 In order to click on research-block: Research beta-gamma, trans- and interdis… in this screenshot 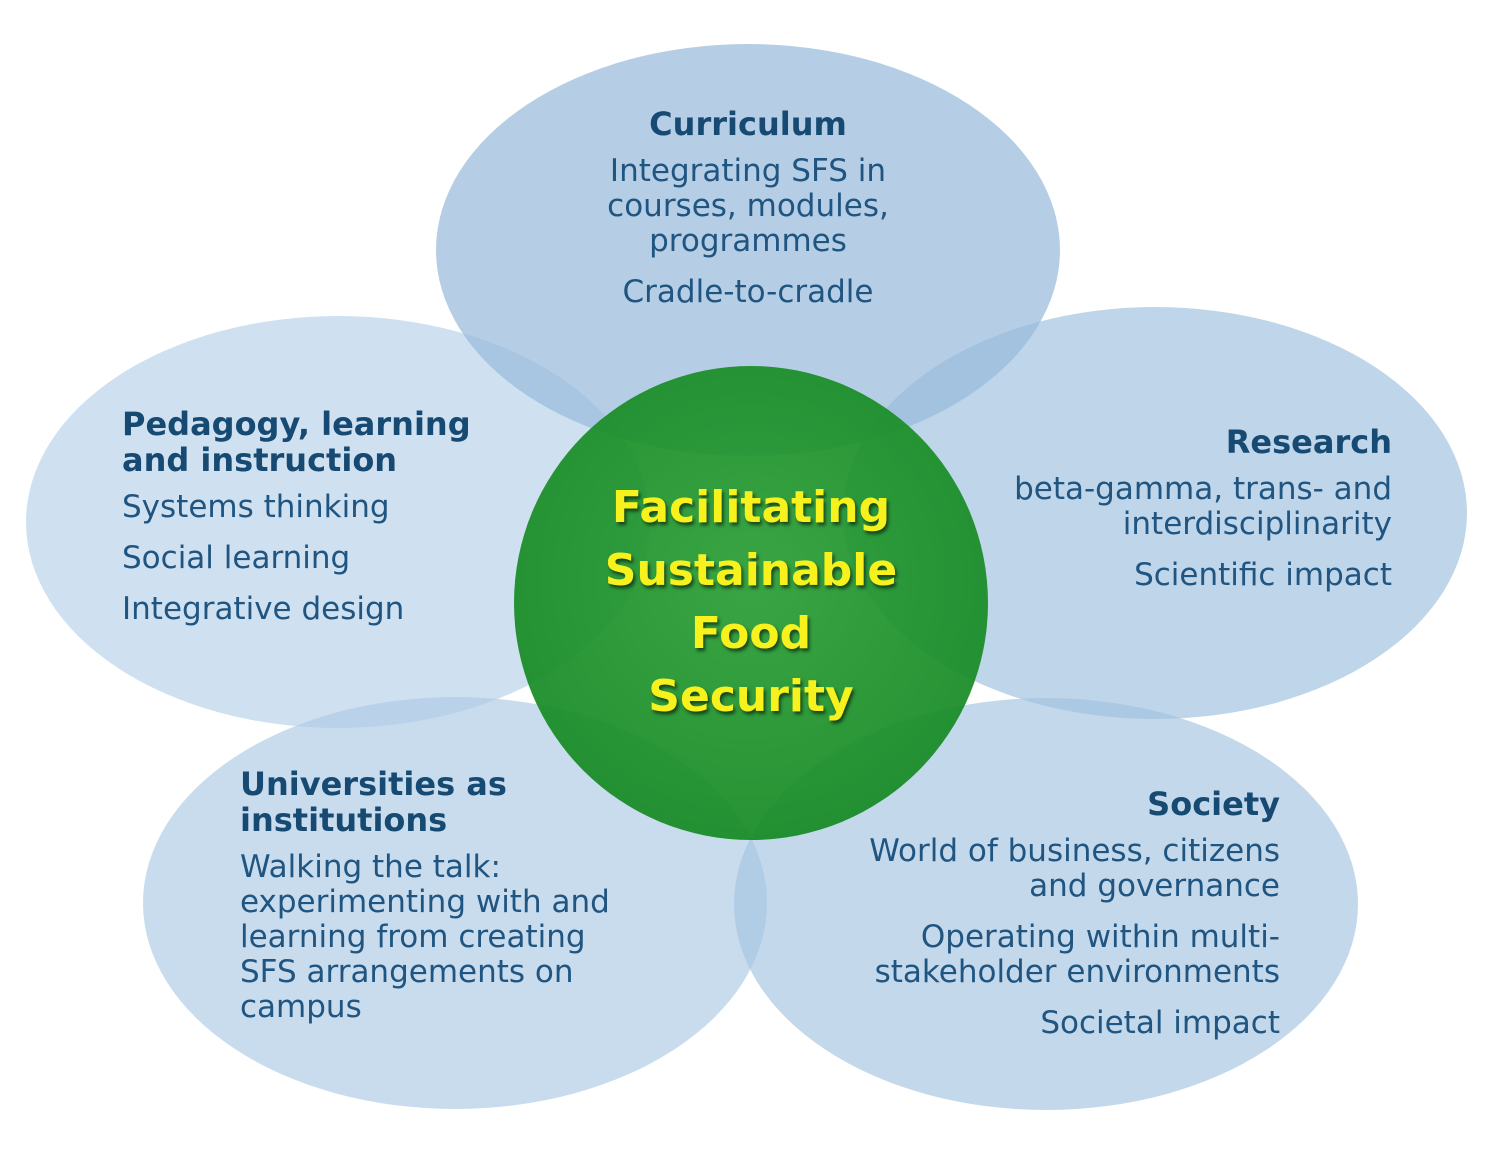, I will do `click(1171, 516)`.